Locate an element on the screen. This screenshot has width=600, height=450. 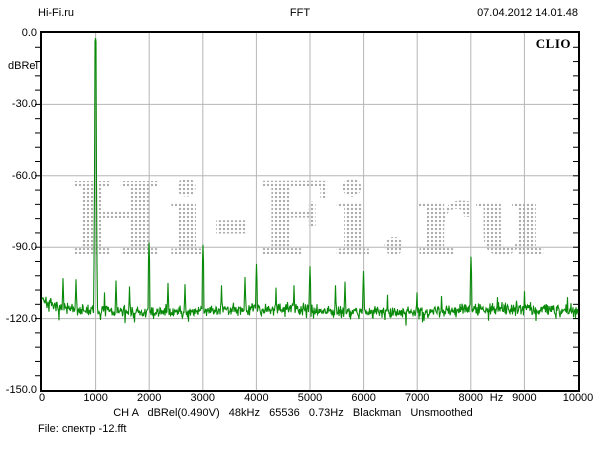
y-tick-label: -60.0 is located at coordinates (24, 175).